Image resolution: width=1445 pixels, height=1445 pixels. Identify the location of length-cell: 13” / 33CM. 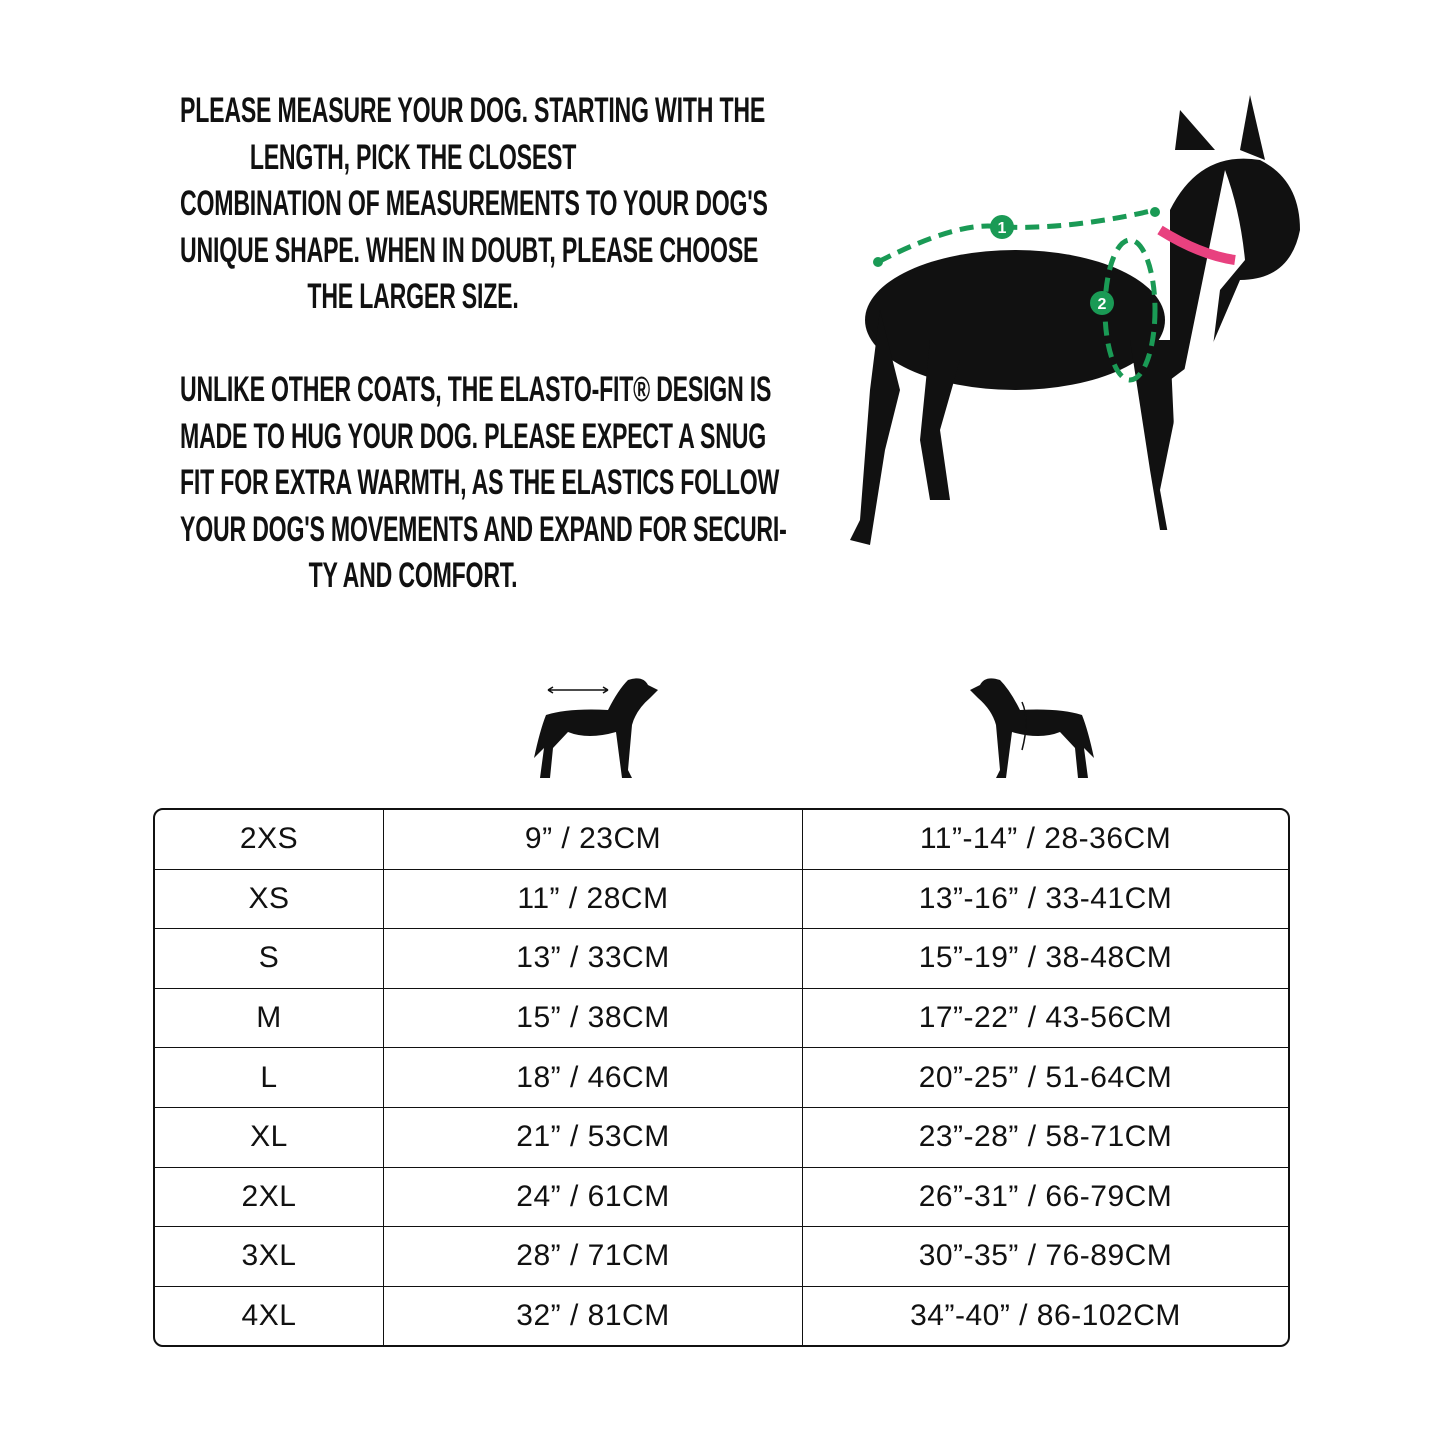
(593, 959).